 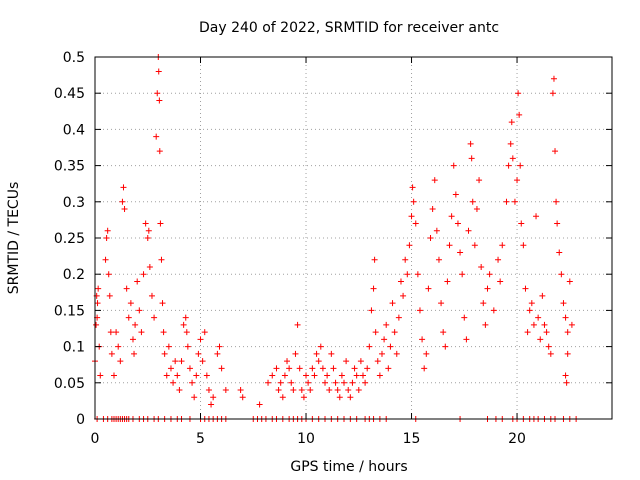 I want to click on x-axis-label: GPS time / hours, so click(x=348, y=467).